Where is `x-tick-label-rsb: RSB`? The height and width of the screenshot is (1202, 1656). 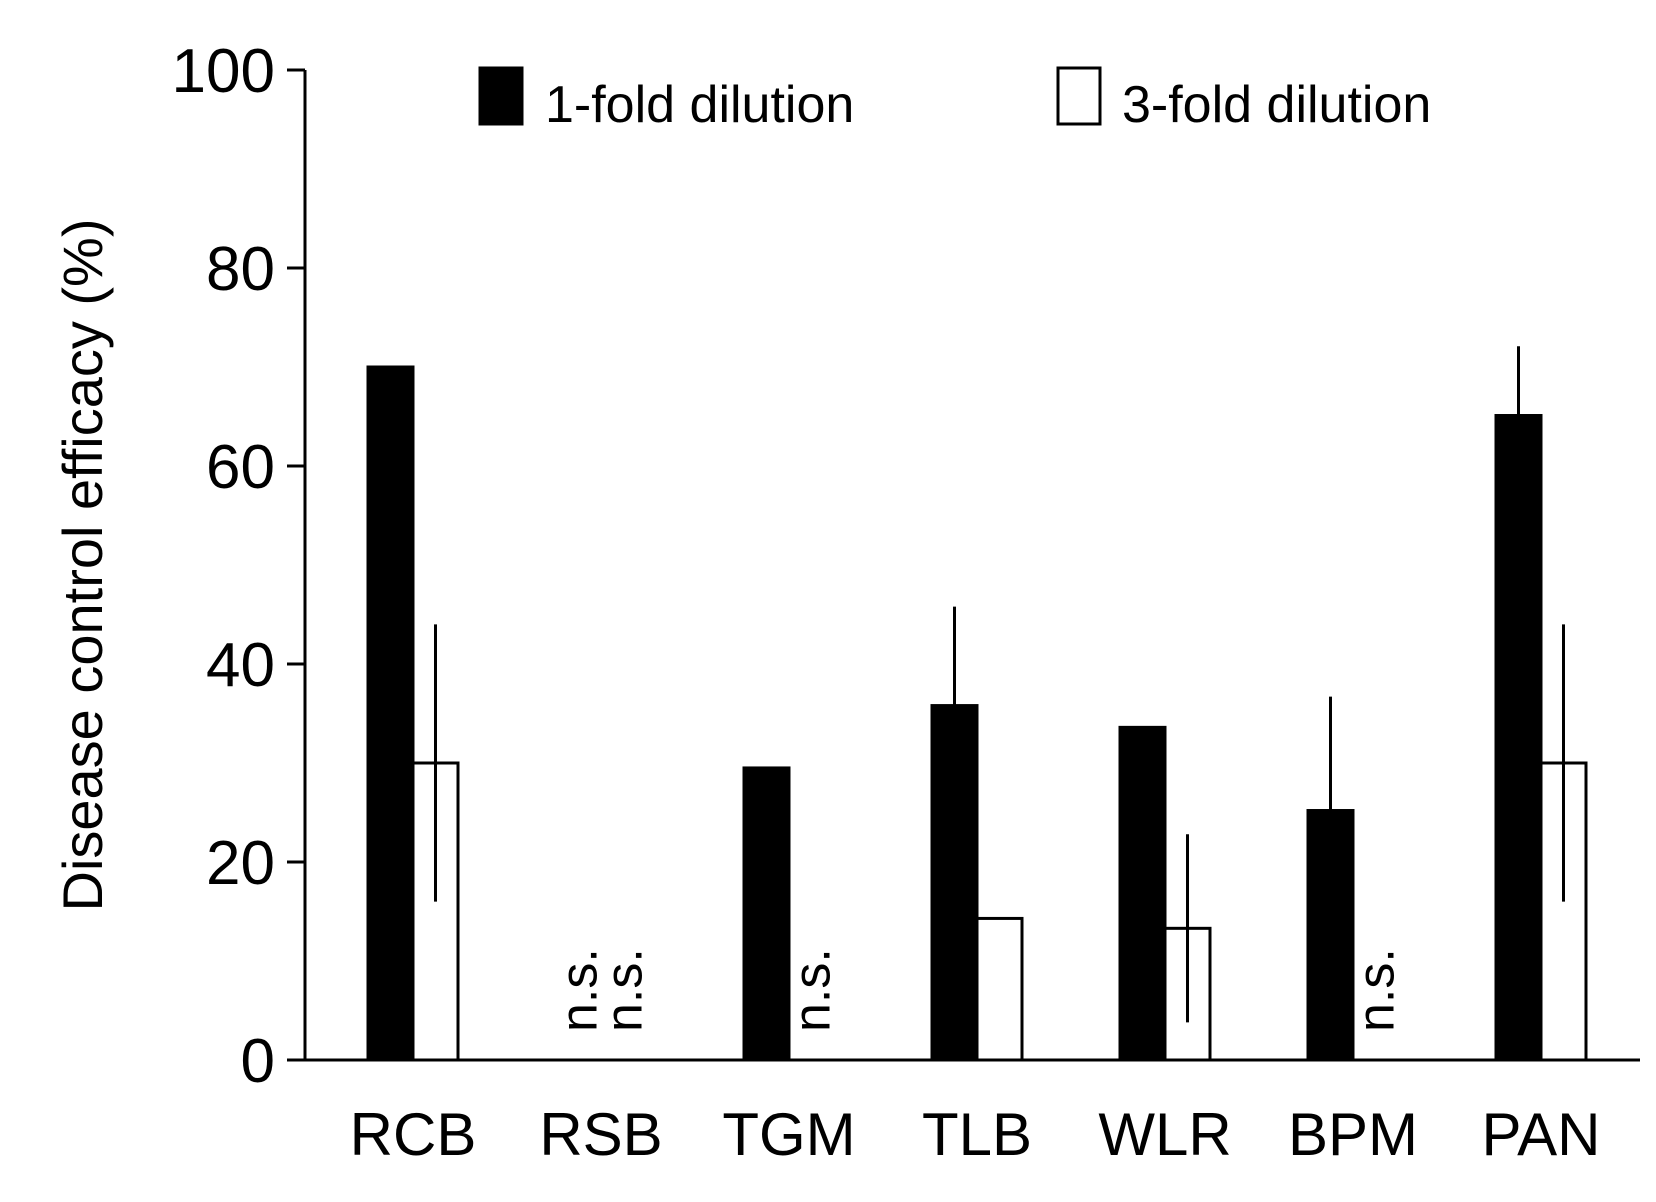 x-tick-label-rsb: RSB is located at coordinates (600, 1134).